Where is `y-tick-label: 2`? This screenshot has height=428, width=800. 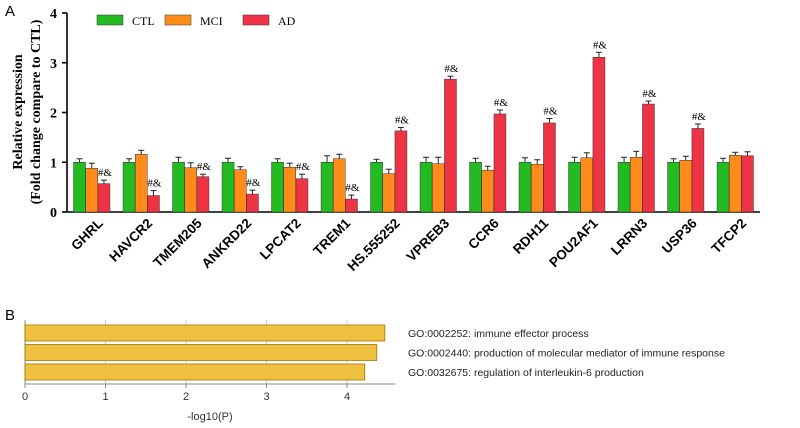 y-tick-label: 2 is located at coordinates (53, 114).